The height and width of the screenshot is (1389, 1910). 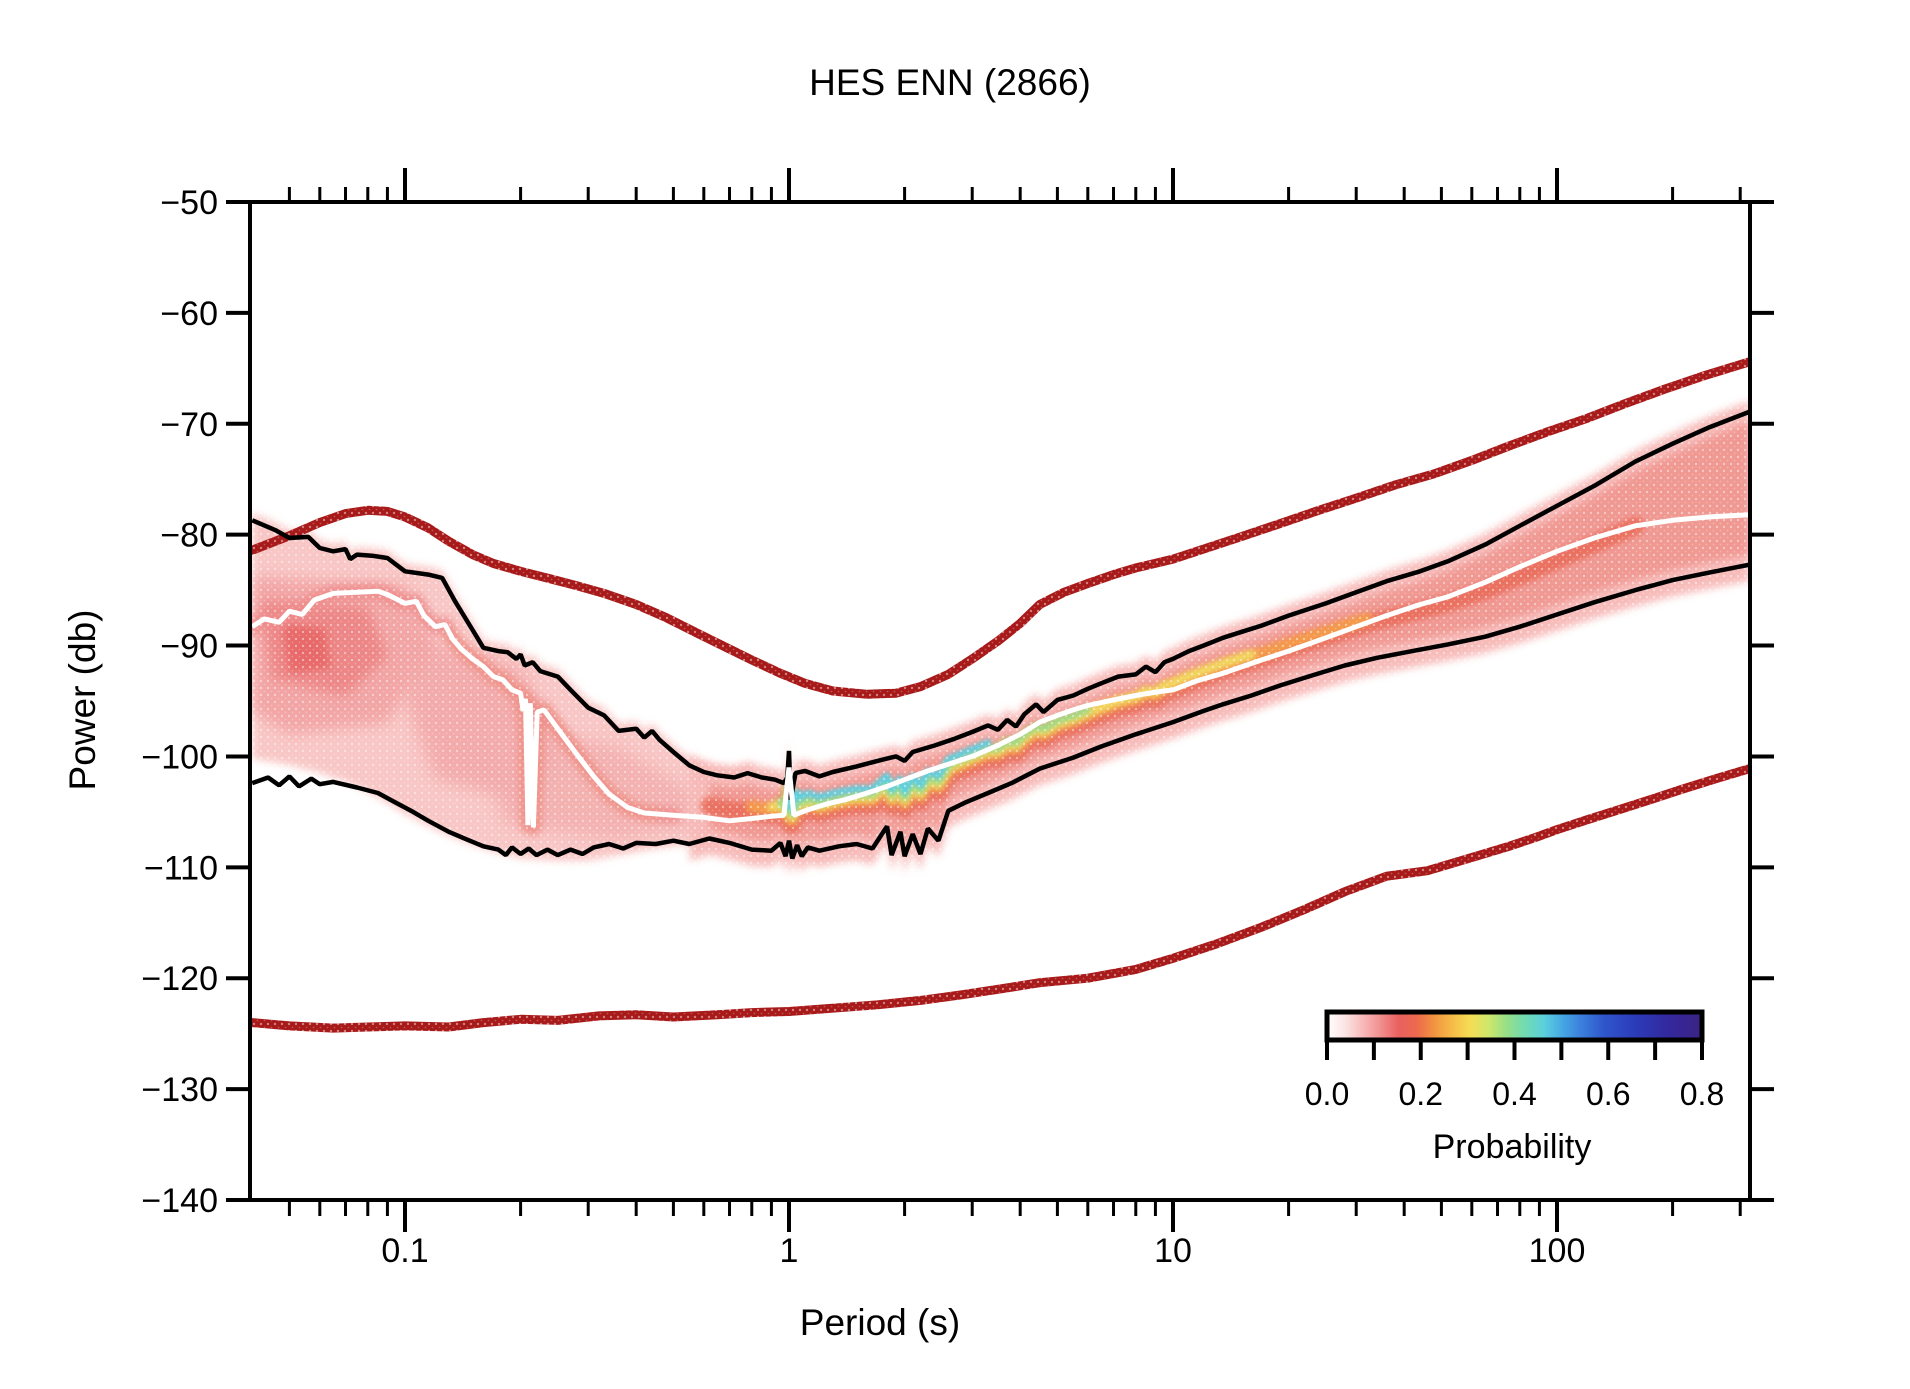 I want to click on colorbar-tick-label: 0.2, so click(x=1421, y=1094).